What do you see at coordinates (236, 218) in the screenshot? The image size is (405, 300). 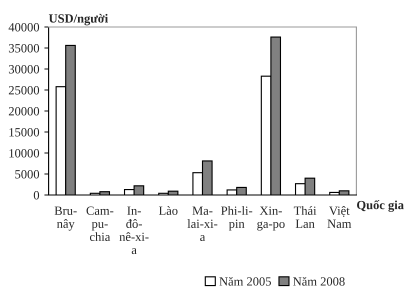 I see `x-tick-label: Phi-li- pin` at bounding box center [236, 218].